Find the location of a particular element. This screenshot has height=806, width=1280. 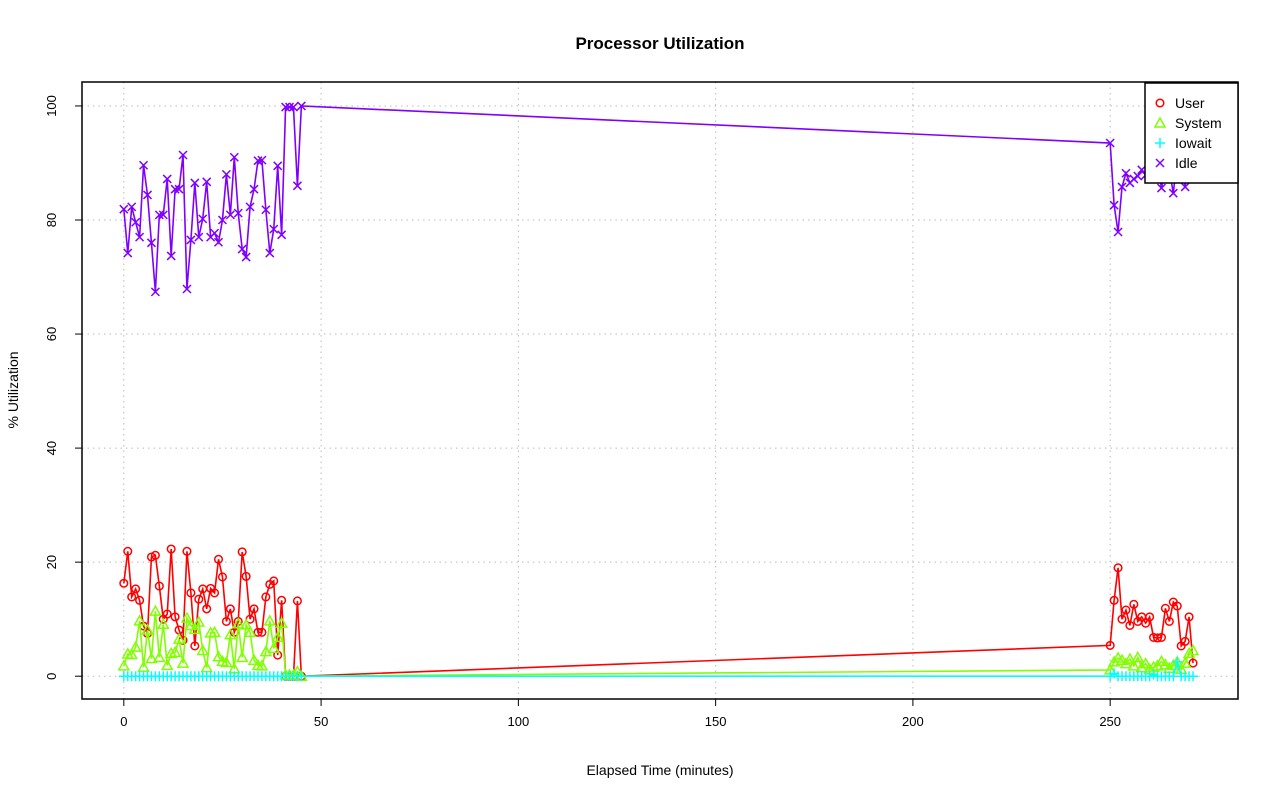

series-line-user is located at coordinates (658, 613).